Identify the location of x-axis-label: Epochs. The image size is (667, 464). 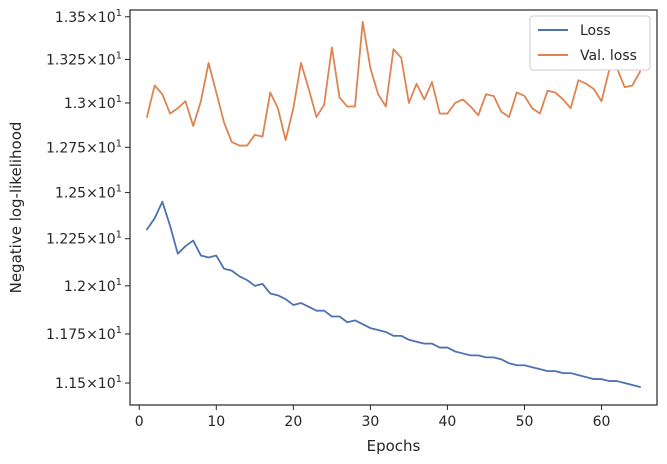
(394, 446).